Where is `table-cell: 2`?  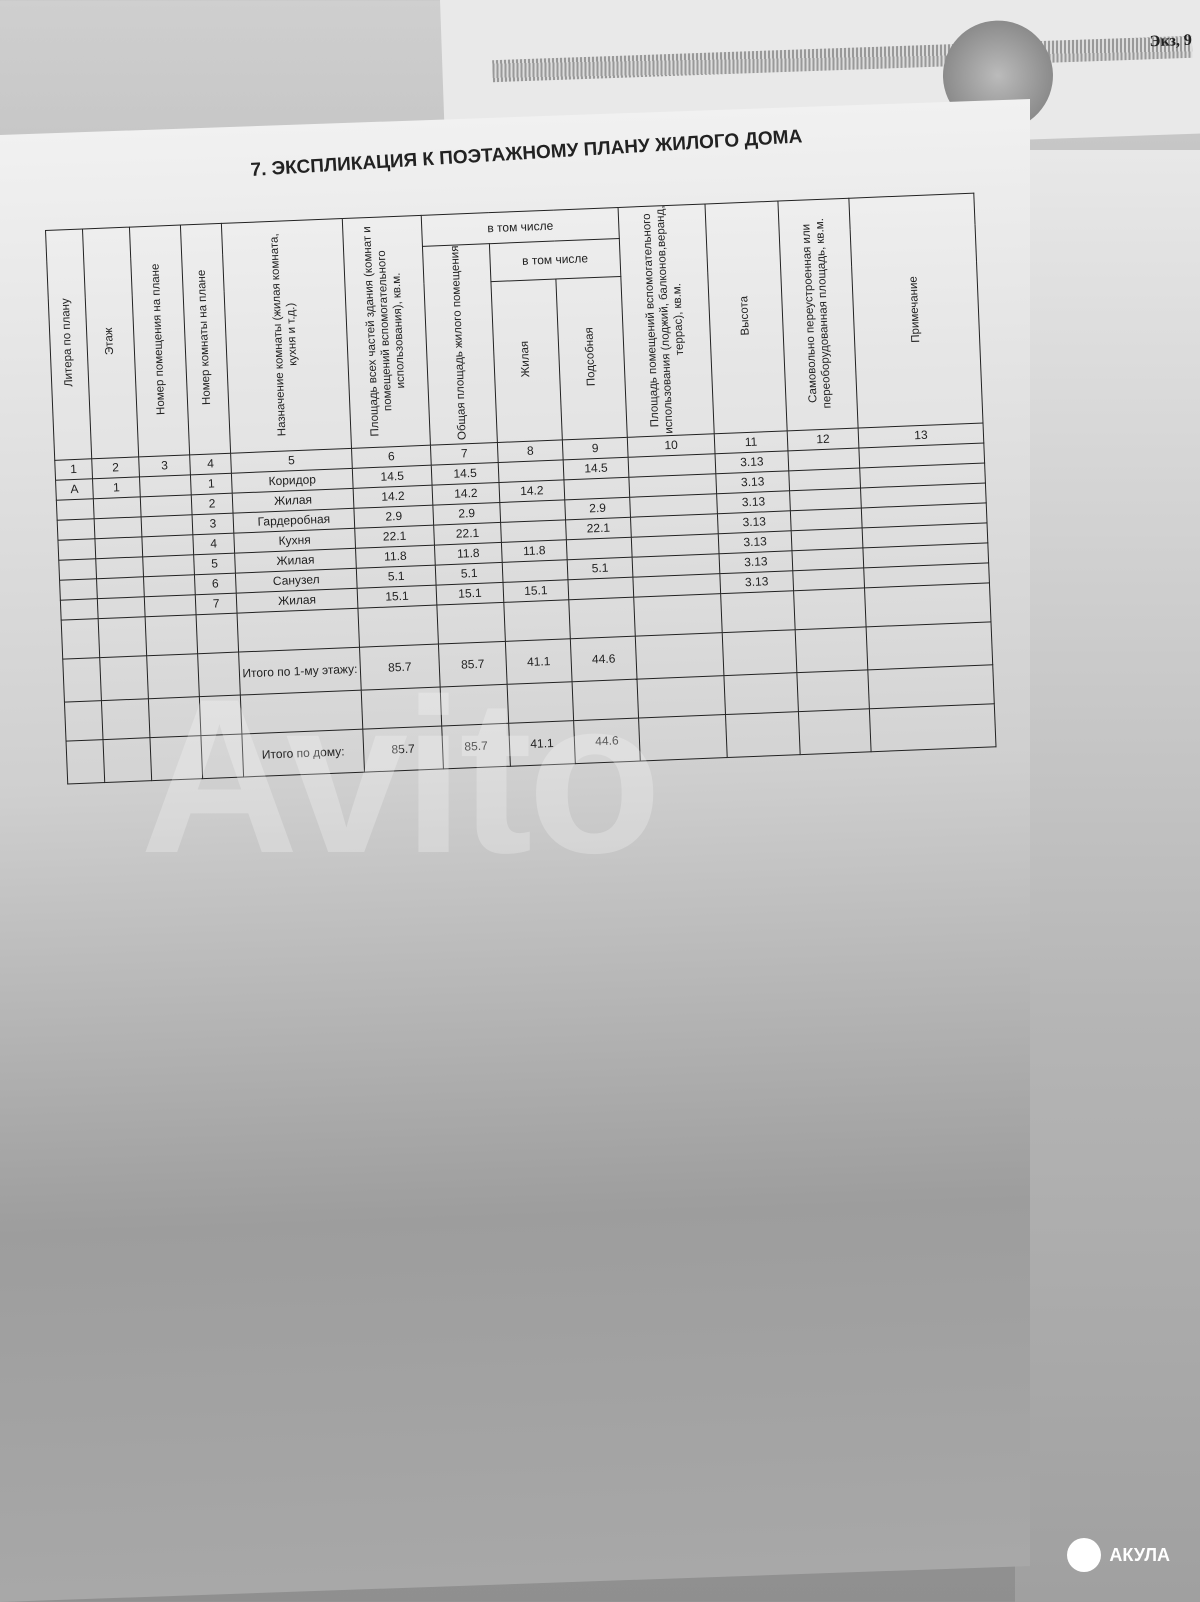
table-cell: 2 is located at coordinates (212, 503).